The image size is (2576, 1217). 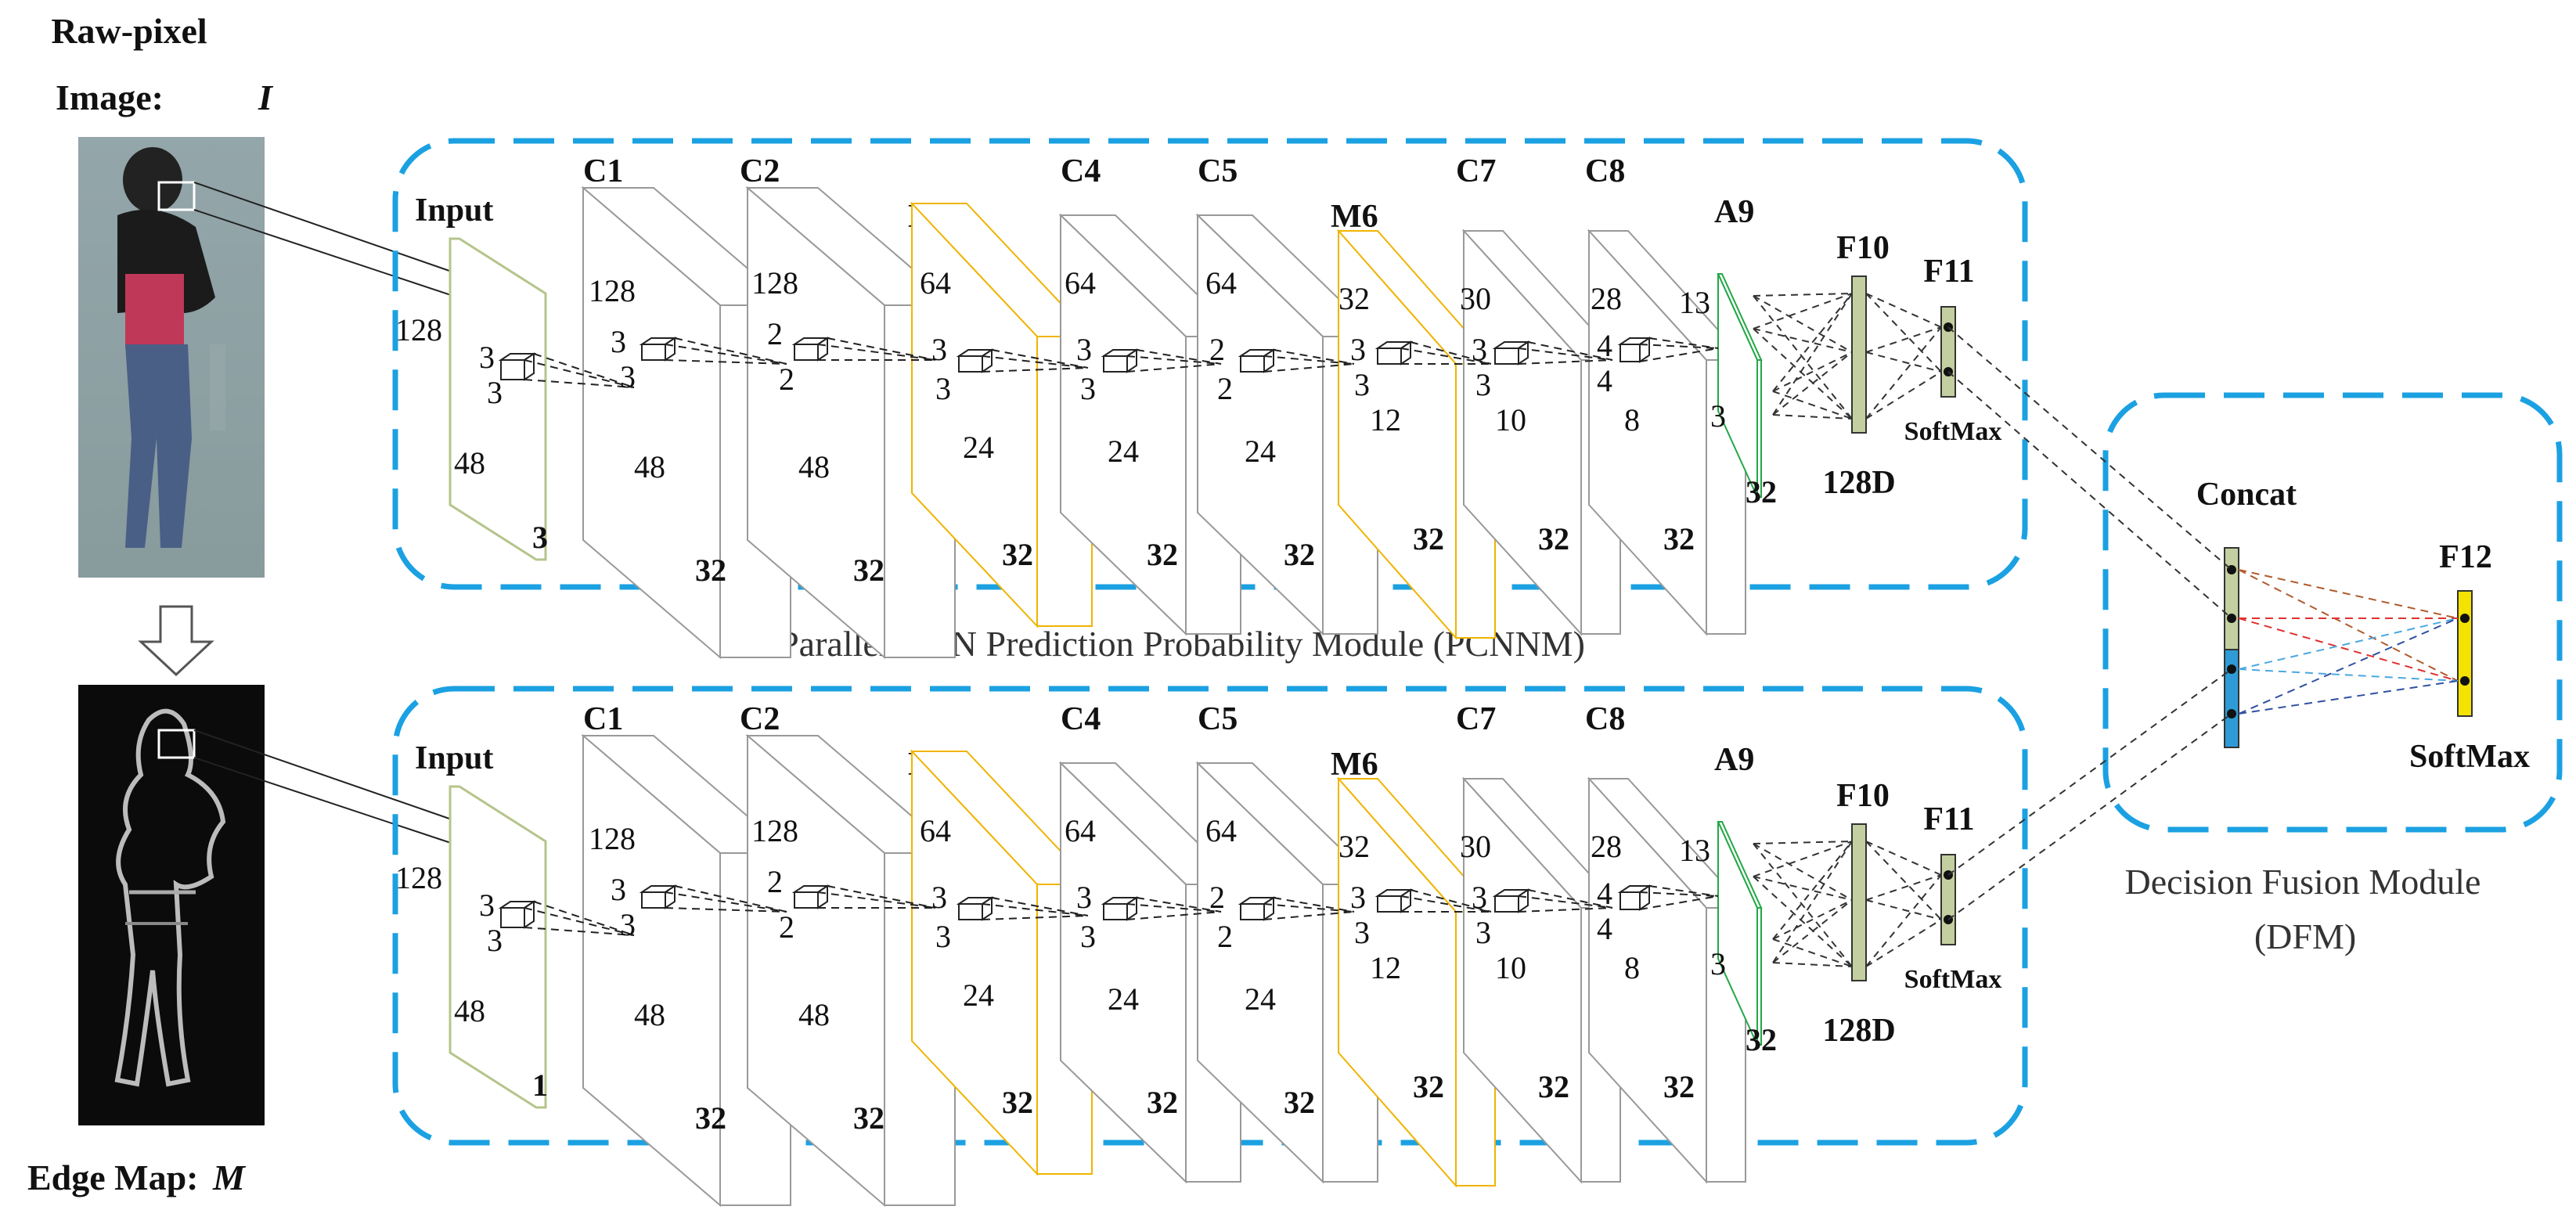 I want to click on c8-width-raw: 8, so click(x=1632, y=420).